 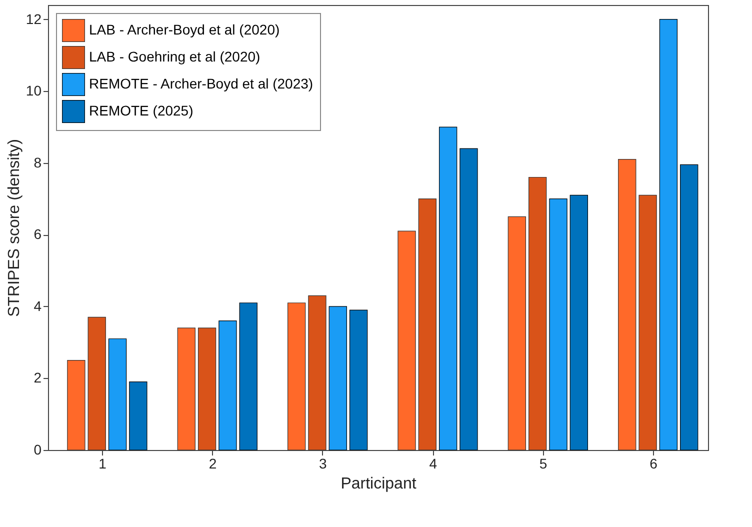 I want to click on legend-label: LAB - Goehring et al (2020), so click(x=174, y=56).